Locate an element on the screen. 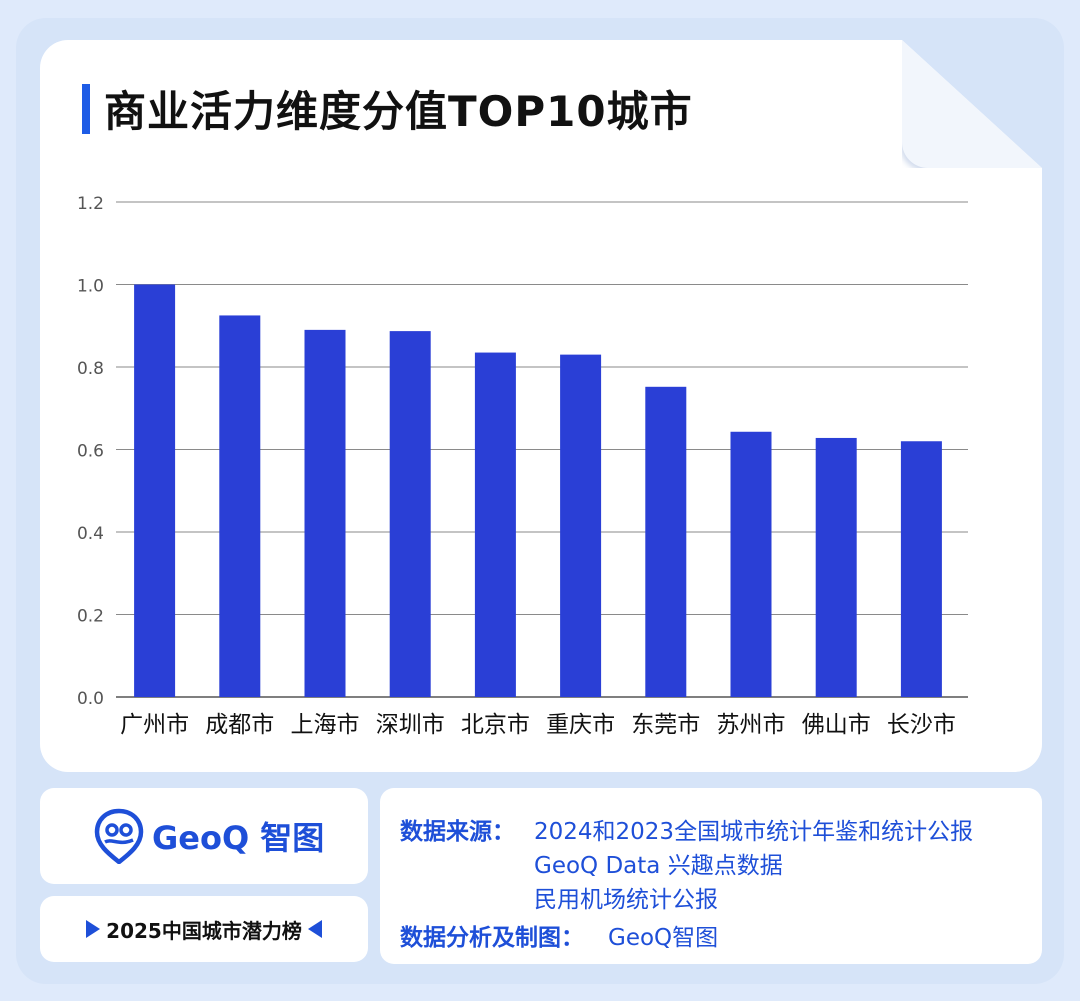  ranking-label: 2025中国城市潜力榜 is located at coordinates (204, 930).